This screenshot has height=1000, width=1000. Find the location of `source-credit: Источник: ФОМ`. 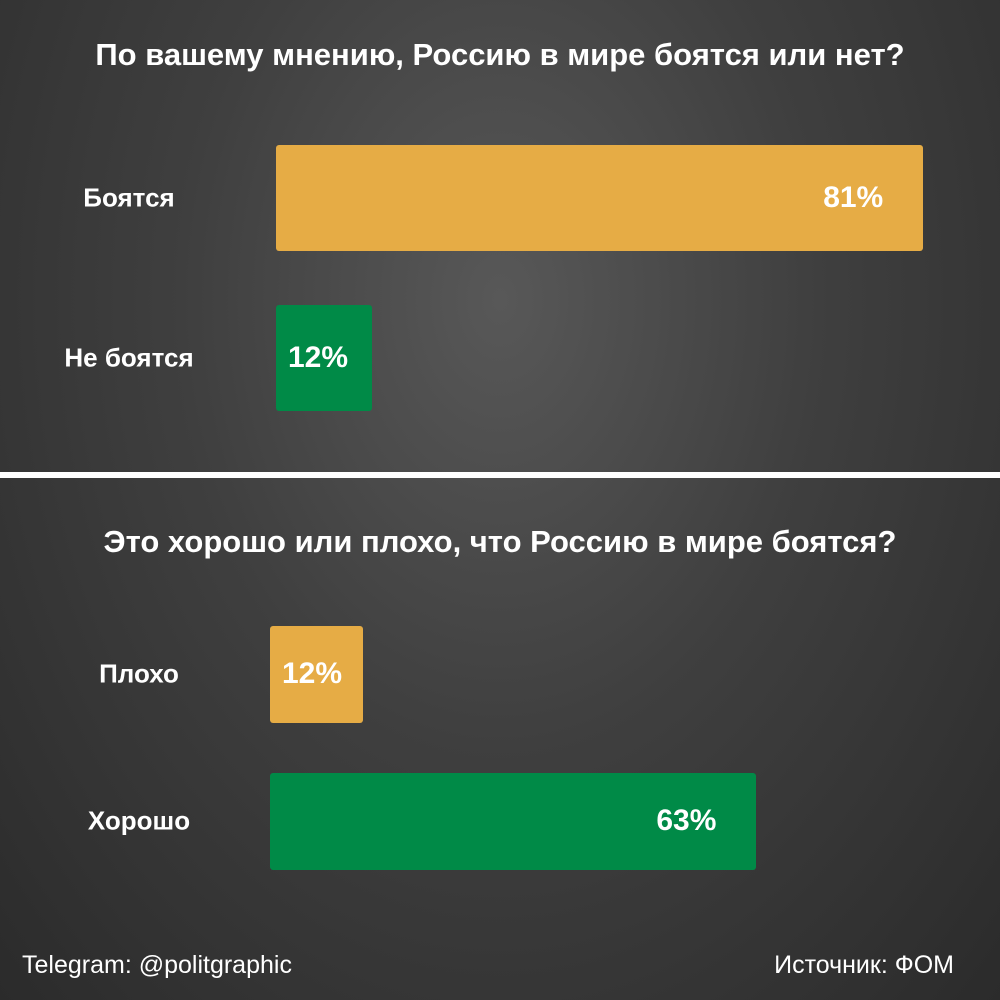

source-credit: Источник: ФОМ is located at coordinates (864, 965).